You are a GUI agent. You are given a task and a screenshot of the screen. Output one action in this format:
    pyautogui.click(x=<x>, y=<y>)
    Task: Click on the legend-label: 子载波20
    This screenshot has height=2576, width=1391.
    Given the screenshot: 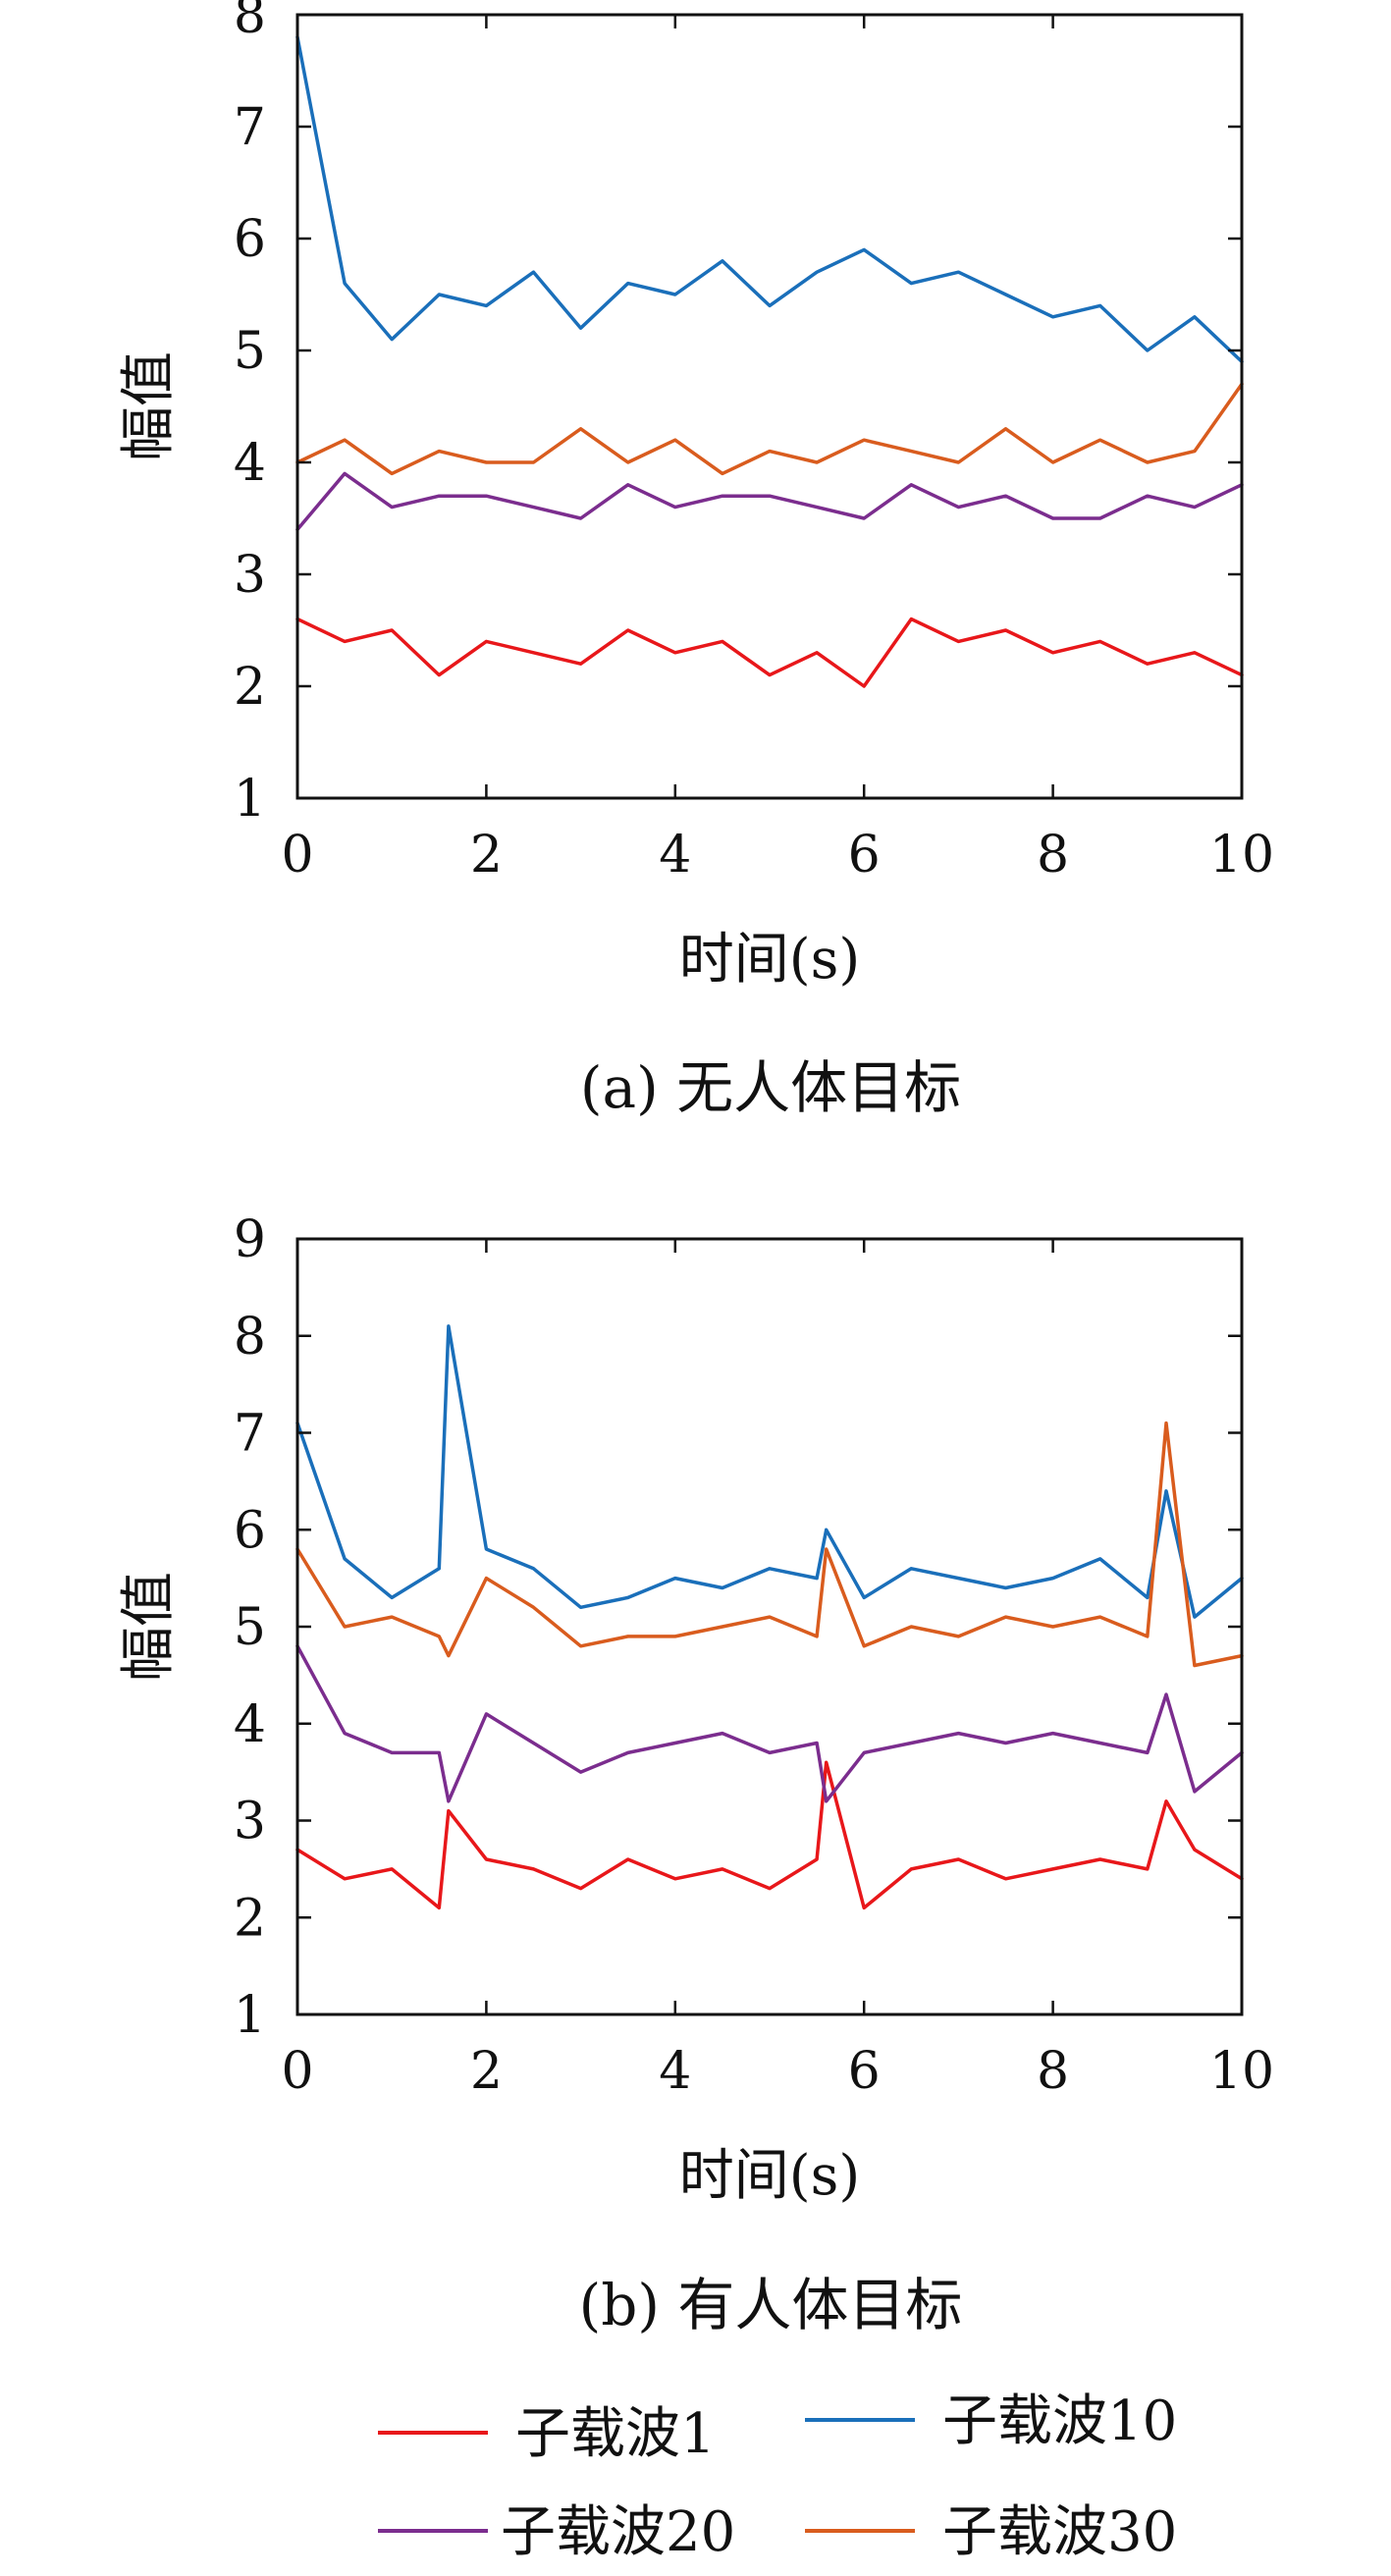 What is the action you would take?
    pyautogui.click(x=618, y=2532)
    